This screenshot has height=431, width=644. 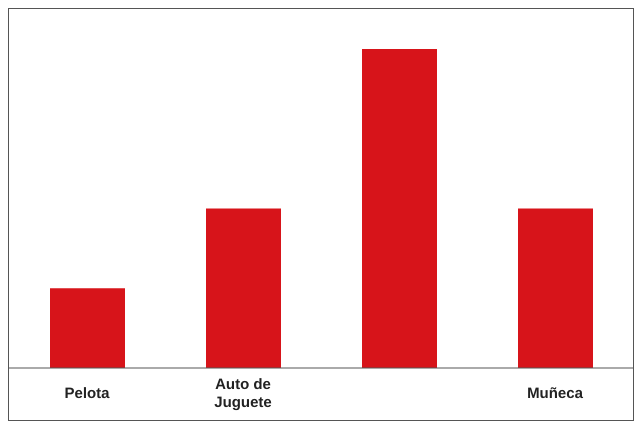 What do you see at coordinates (555, 393) in the screenshot?
I see `x-tick-label: Muñeca` at bounding box center [555, 393].